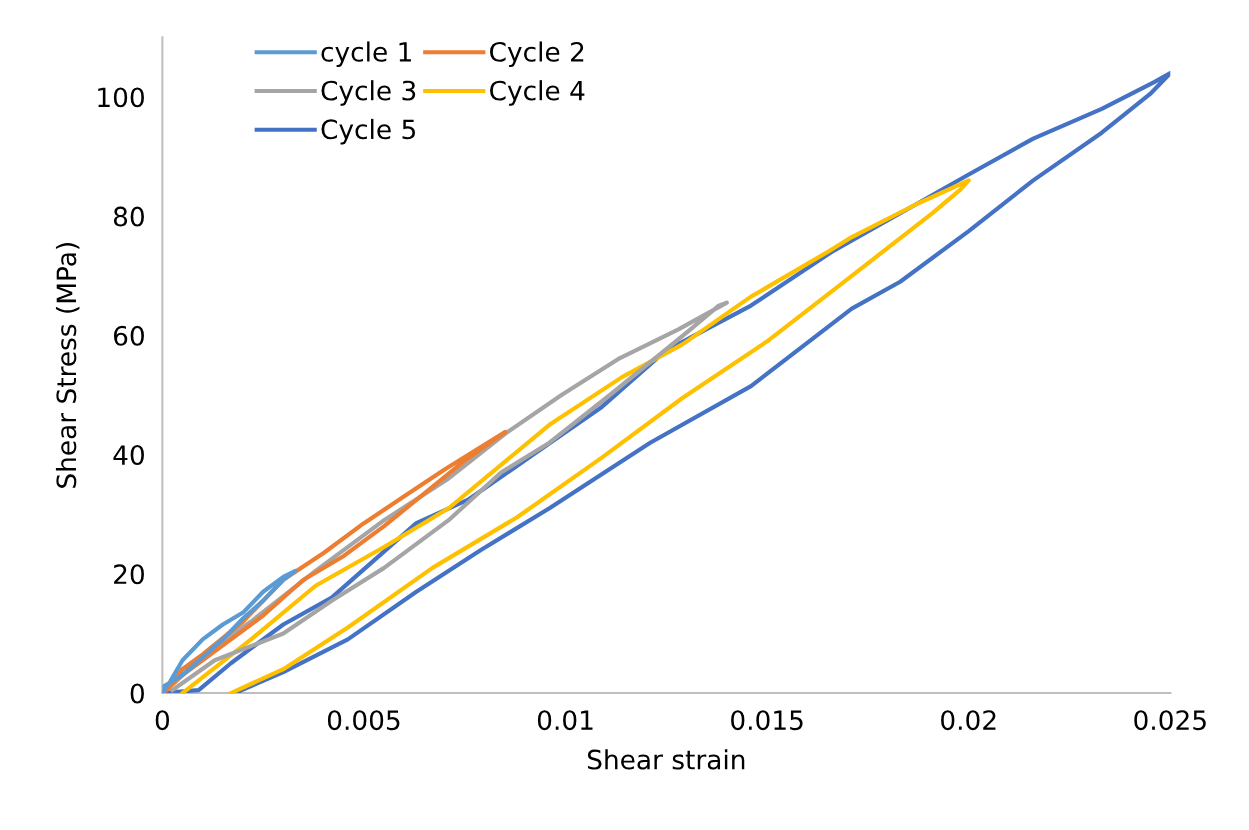 The image size is (1249, 830). What do you see at coordinates (121, 97) in the screenshot?
I see `y-tick-label: 100` at bounding box center [121, 97].